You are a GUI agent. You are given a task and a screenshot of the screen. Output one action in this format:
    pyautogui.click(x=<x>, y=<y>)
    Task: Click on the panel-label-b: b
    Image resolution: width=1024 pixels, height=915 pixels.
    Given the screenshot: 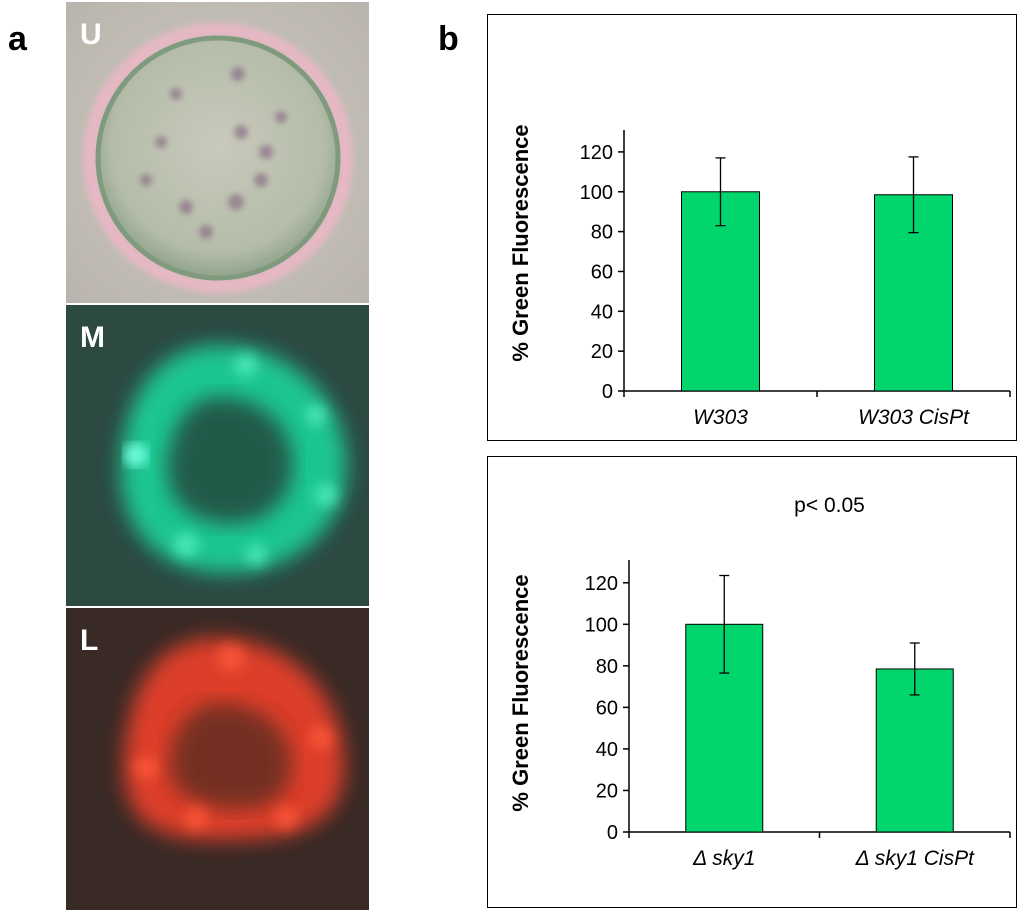 What is the action you would take?
    pyautogui.click(x=448, y=39)
    